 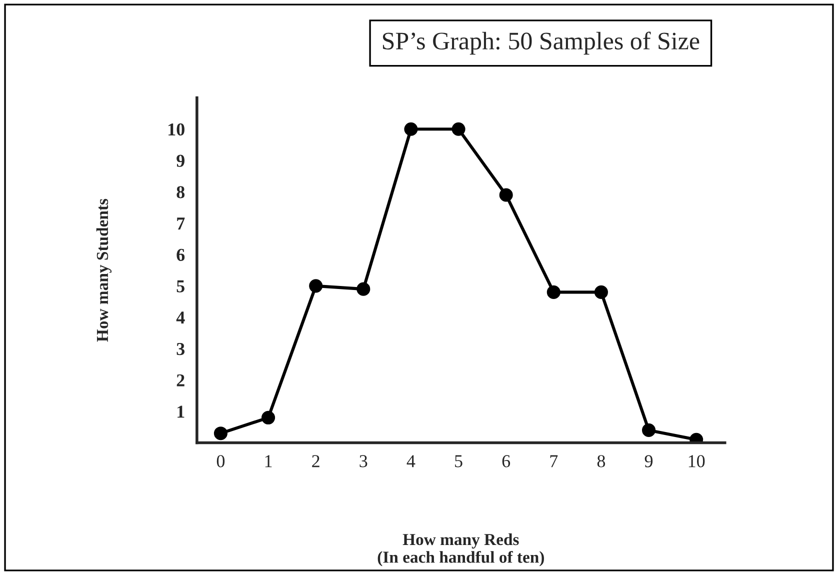 What do you see at coordinates (601, 461) in the screenshot?
I see `x-tick-label: 8` at bounding box center [601, 461].